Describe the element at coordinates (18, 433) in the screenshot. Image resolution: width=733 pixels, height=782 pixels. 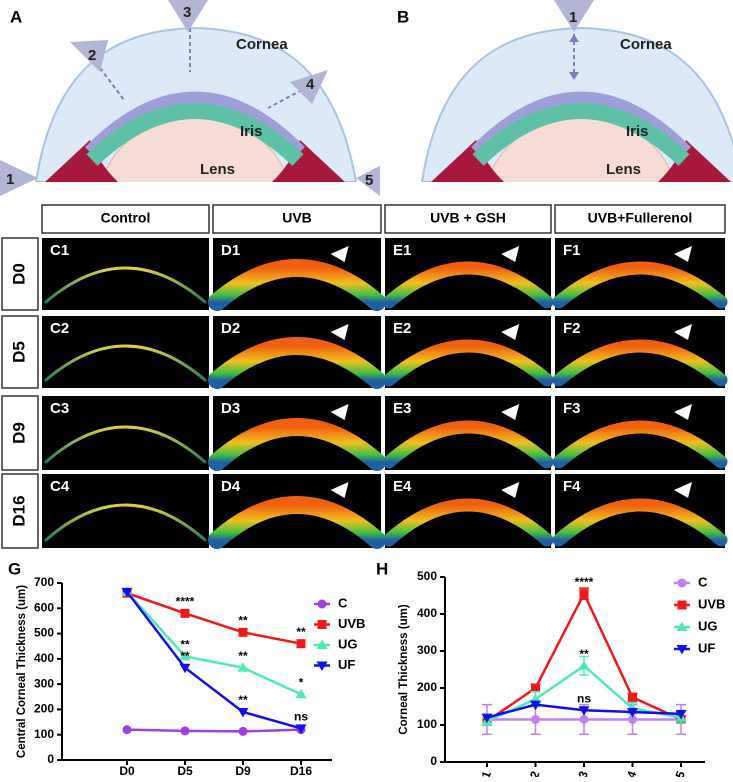
I see `row-header: D9` at that location.